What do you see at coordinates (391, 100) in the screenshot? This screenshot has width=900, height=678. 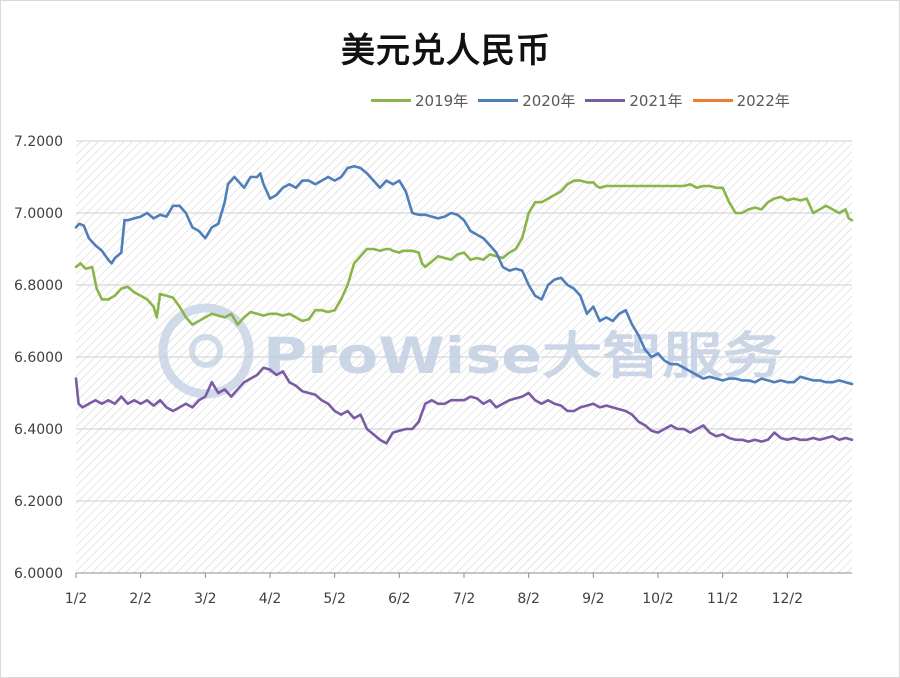 I see `legend-swatch-2019` at bounding box center [391, 100].